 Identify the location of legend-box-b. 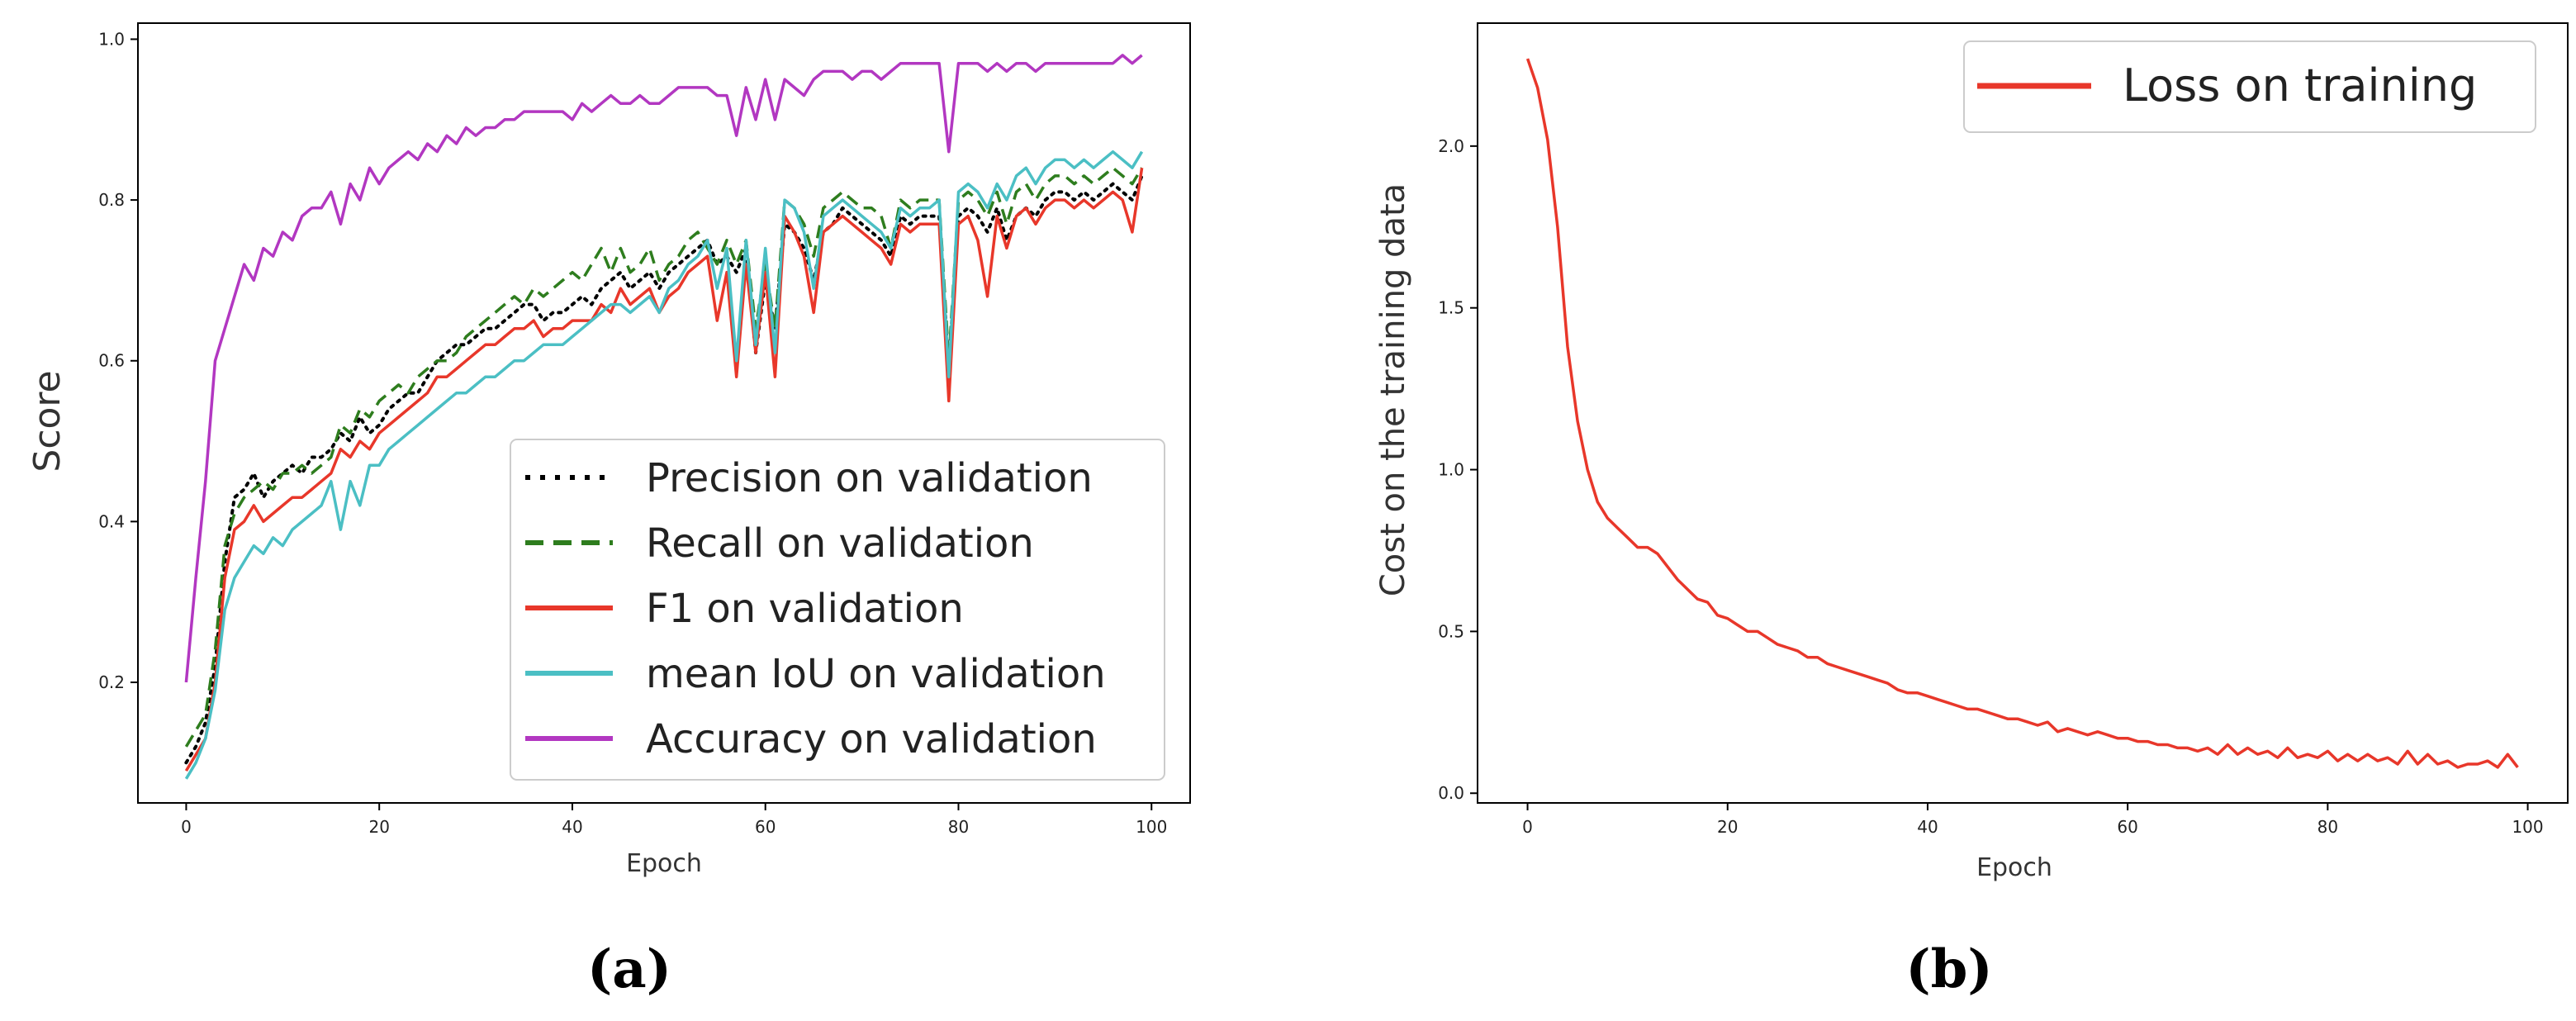
(2249, 87).